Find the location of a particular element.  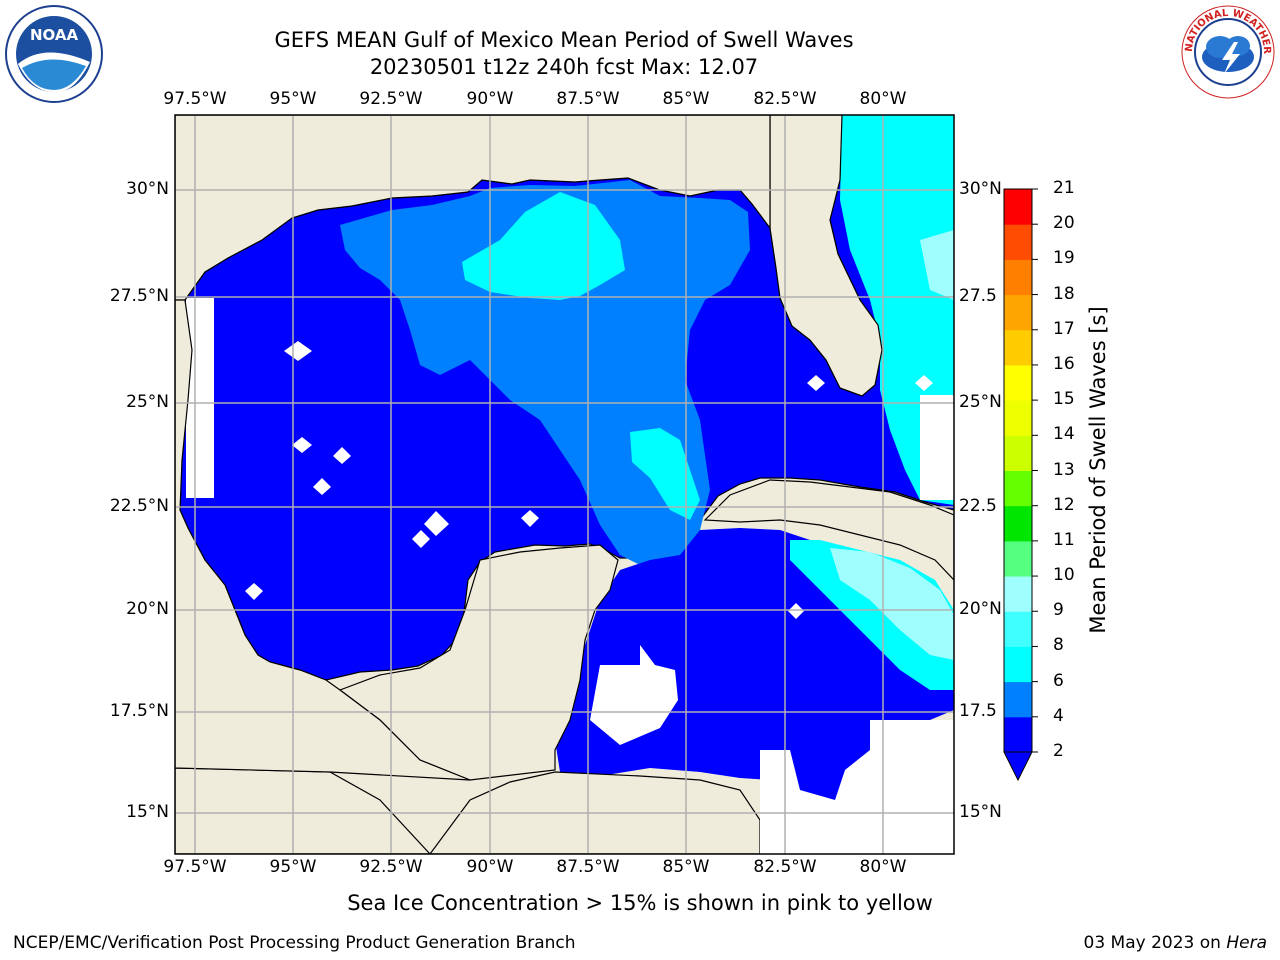

lon-label-bottom: 87.5°W is located at coordinates (588, 867).